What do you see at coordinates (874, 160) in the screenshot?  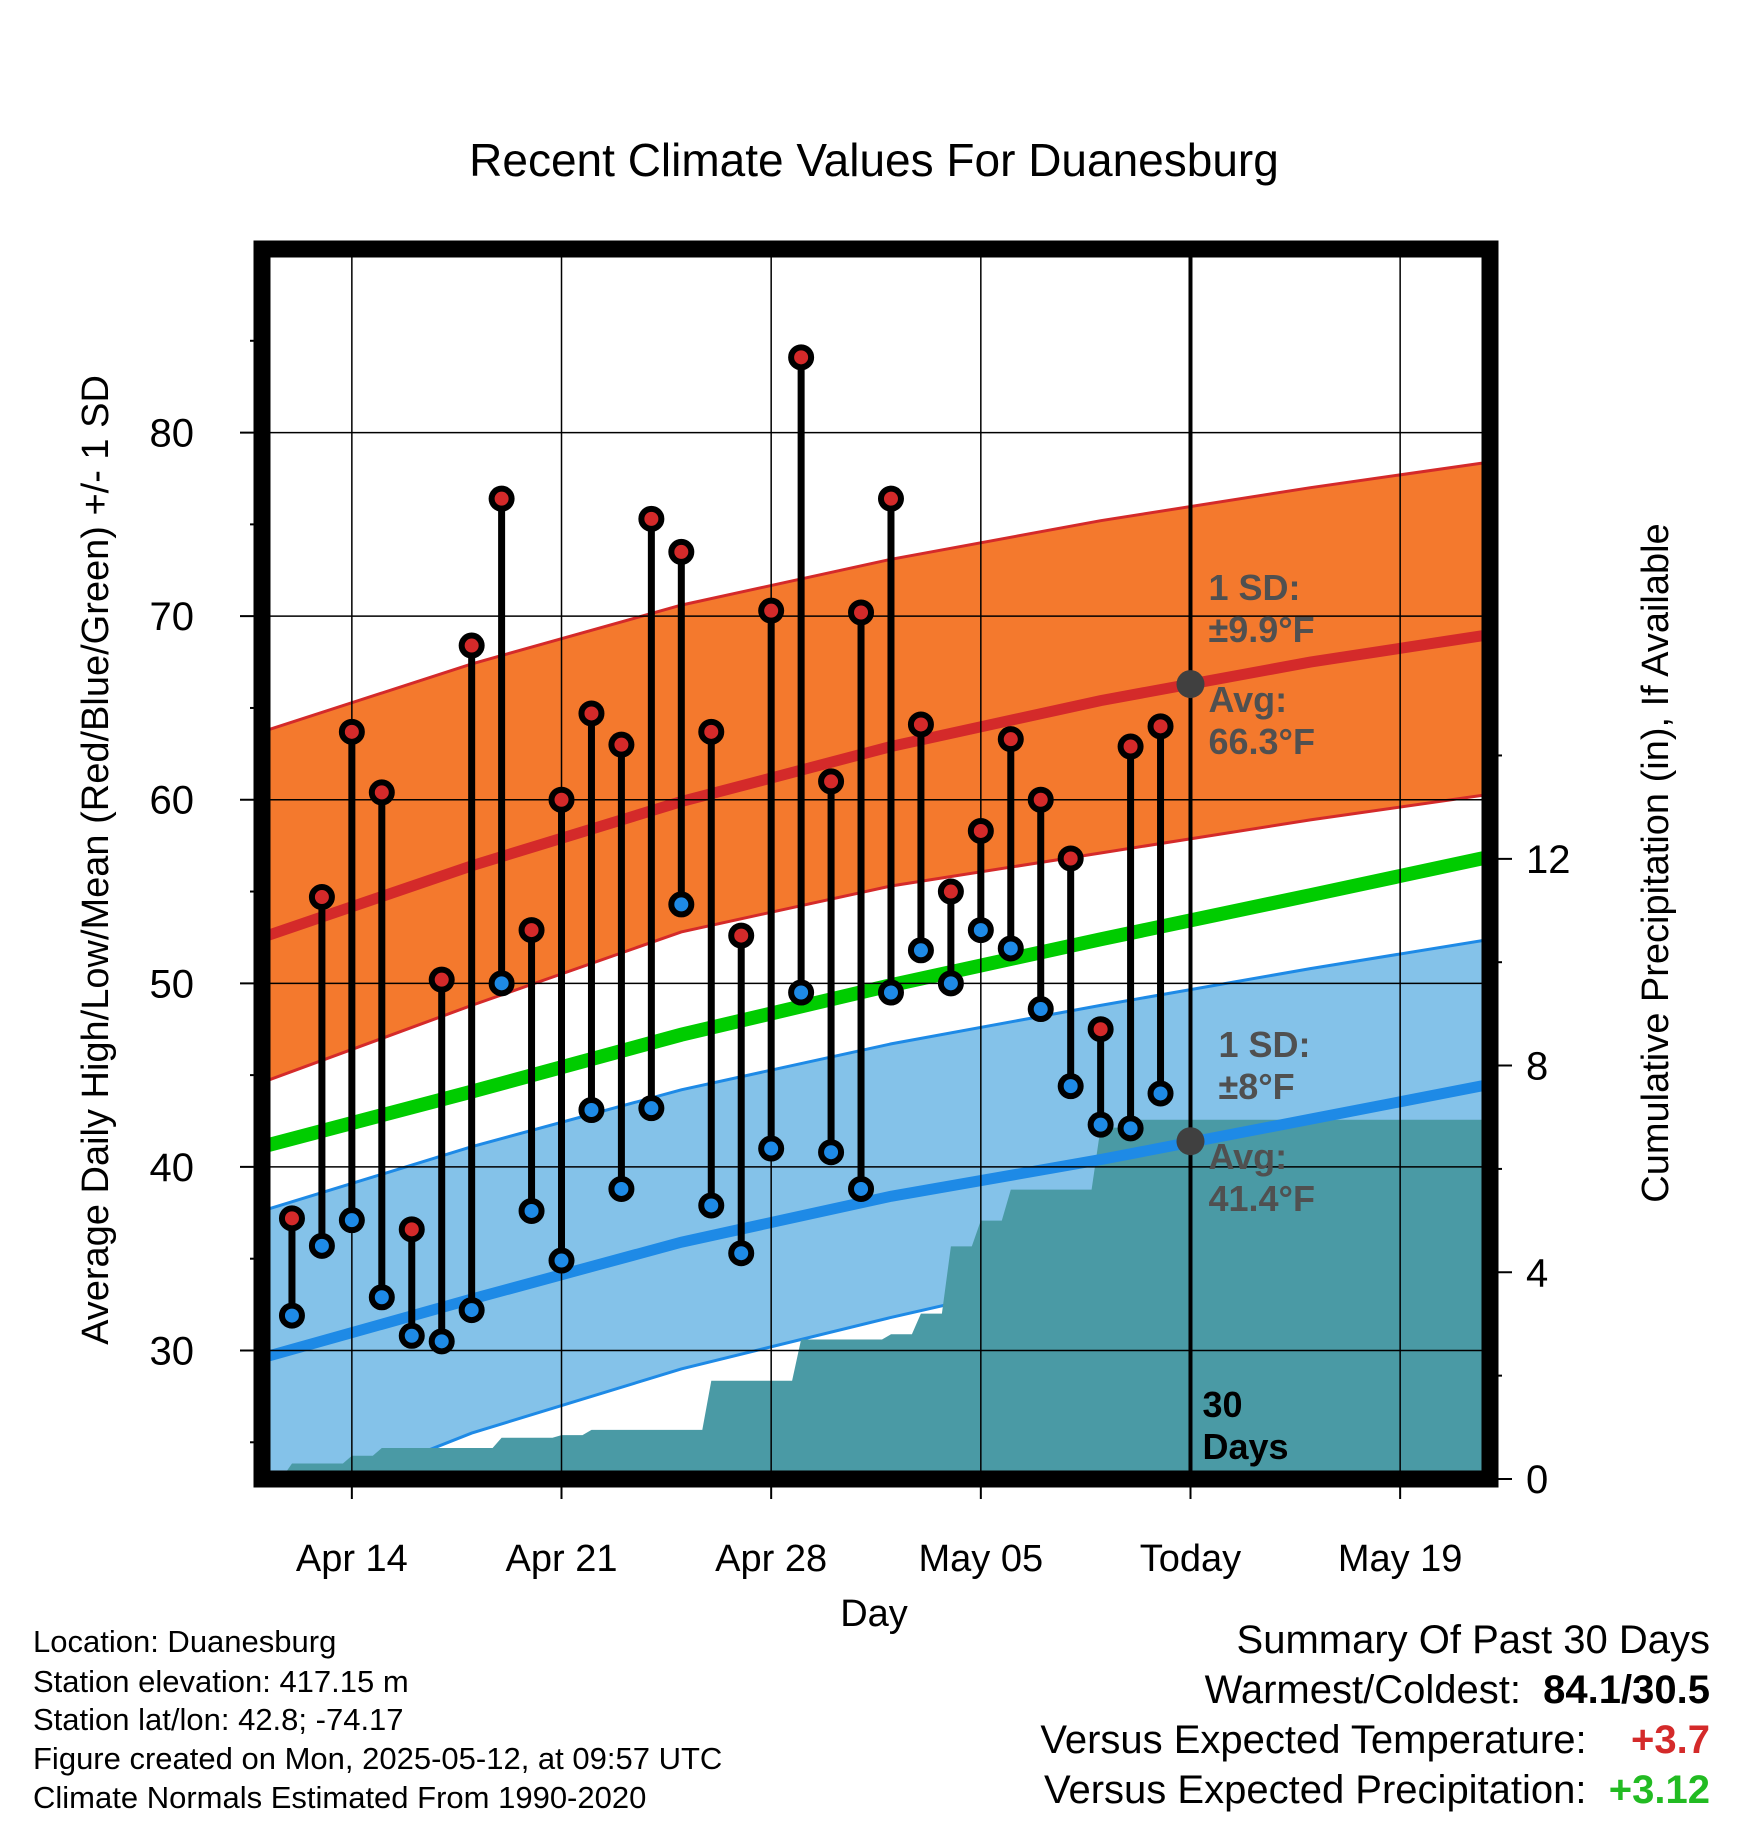 I see `chart-title: Recent Climate Values For Duanesburg` at bounding box center [874, 160].